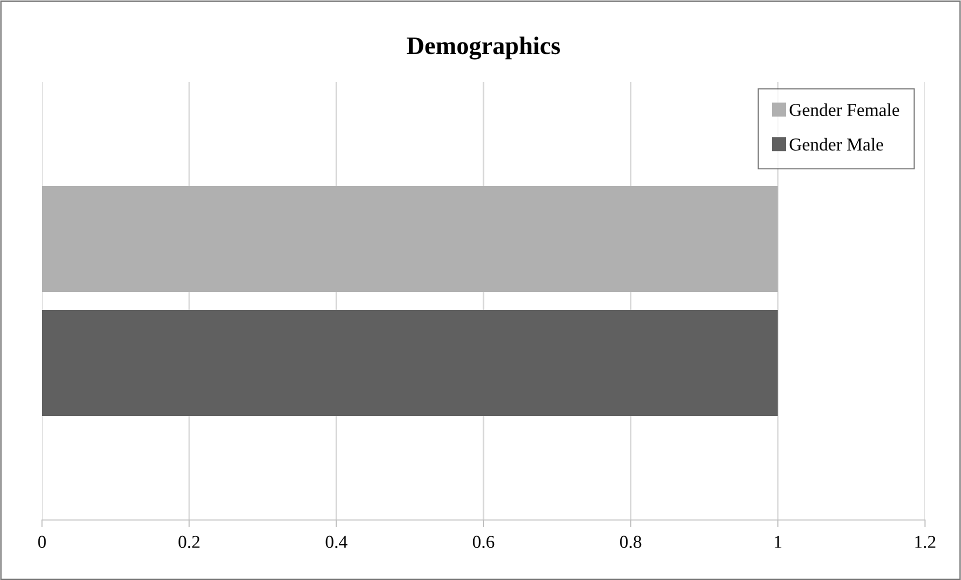 This screenshot has height=580, width=961. What do you see at coordinates (189, 542) in the screenshot?
I see `x-tick-label: 0.2` at bounding box center [189, 542].